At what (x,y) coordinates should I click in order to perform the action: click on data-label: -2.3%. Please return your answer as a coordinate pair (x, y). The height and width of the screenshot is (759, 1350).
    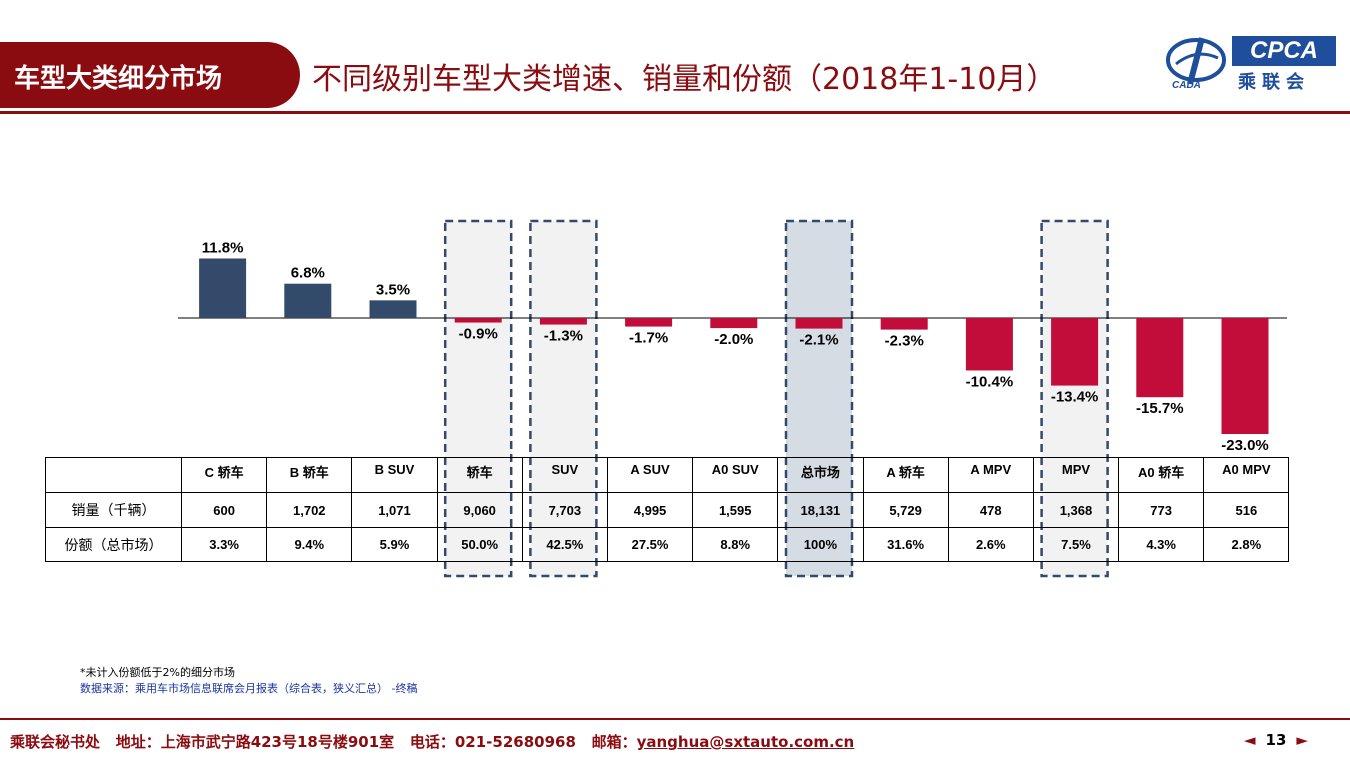
    Looking at the image, I should click on (904, 341).